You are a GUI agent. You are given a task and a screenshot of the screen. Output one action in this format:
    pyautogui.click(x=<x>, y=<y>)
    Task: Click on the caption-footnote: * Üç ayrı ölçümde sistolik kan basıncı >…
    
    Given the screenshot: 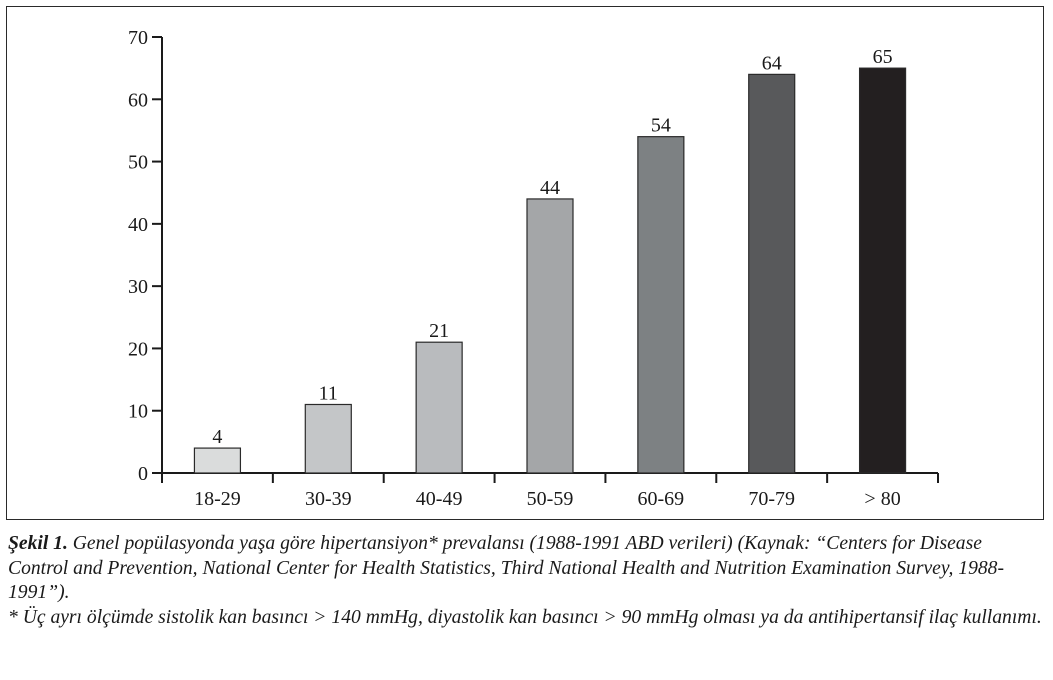 What is the action you would take?
    pyautogui.click(x=525, y=617)
    